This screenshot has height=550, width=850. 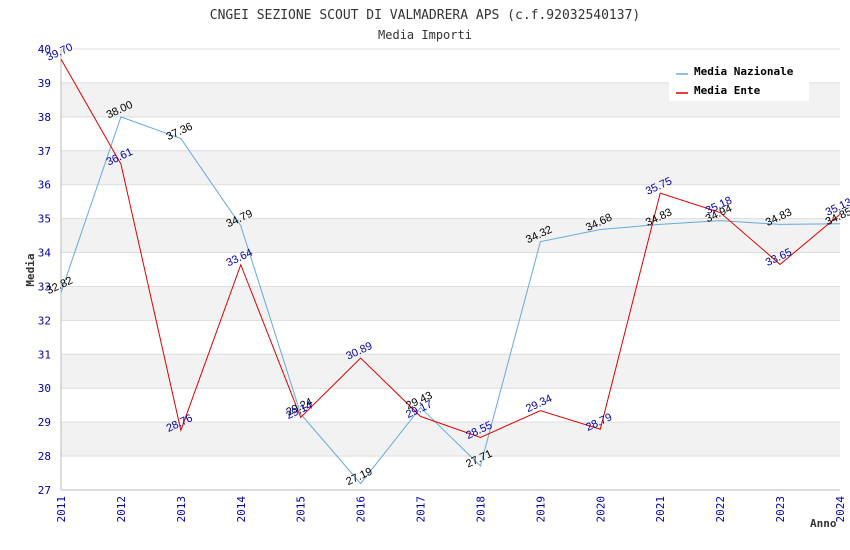 What do you see at coordinates (823, 523) in the screenshot?
I see `x-axis-label: Anno` at bounding box center [823, 523].